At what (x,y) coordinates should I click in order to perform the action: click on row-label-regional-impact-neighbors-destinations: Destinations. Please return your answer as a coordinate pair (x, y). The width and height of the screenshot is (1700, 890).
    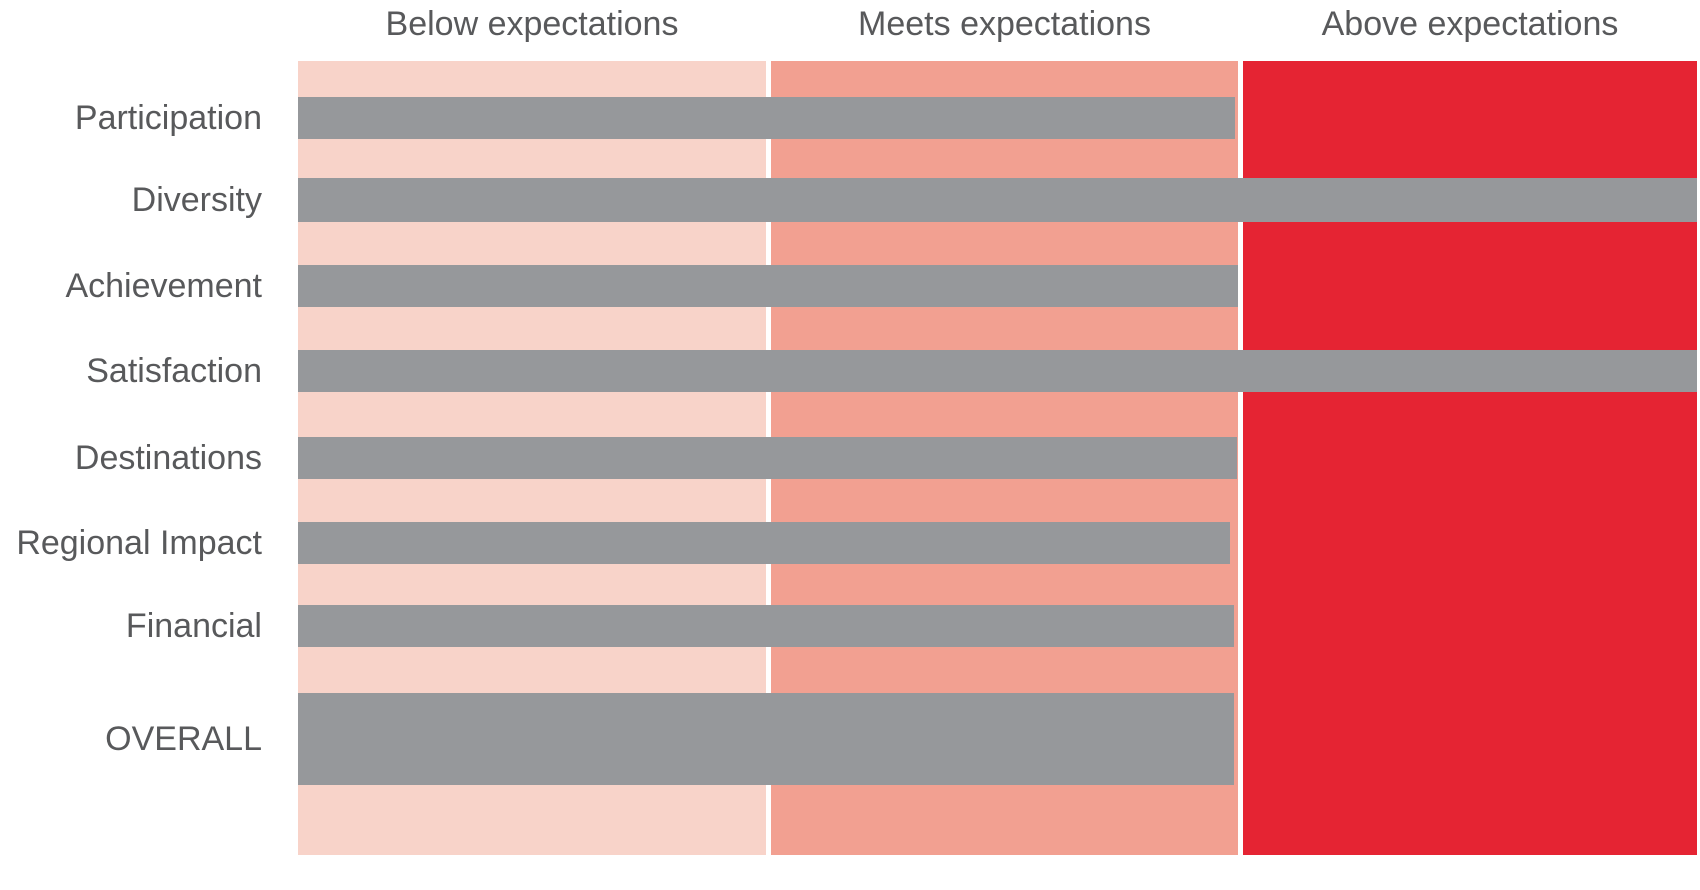
    Looking at the image, I should click on (168, 457).